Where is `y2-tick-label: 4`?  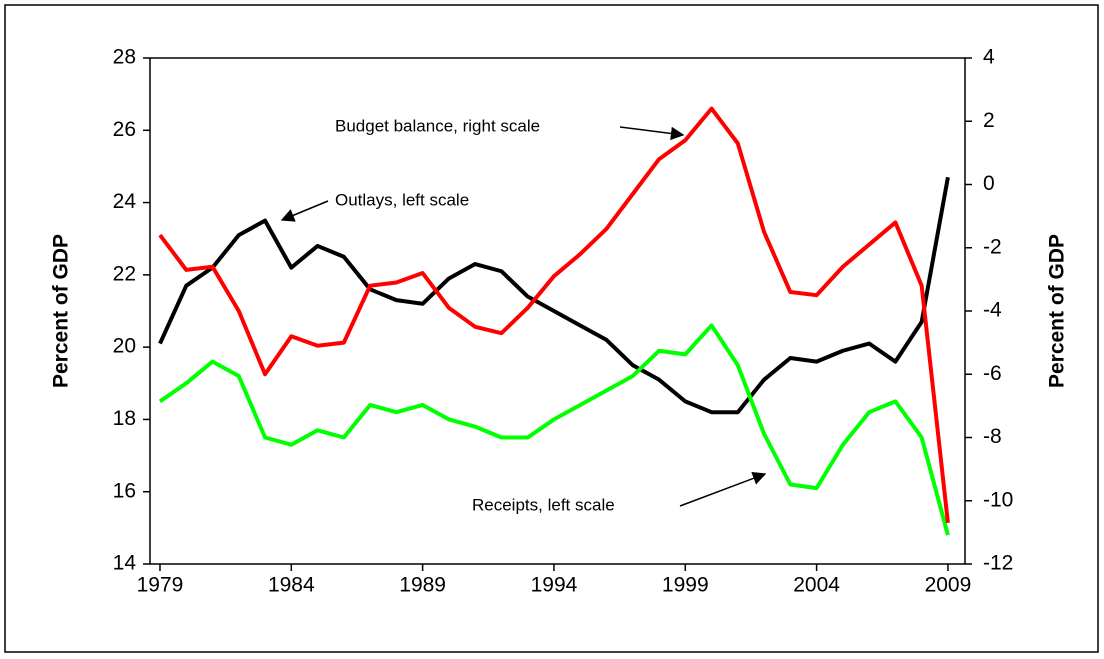
y2-tick-label: 4 is located at coordinates (989, 57).